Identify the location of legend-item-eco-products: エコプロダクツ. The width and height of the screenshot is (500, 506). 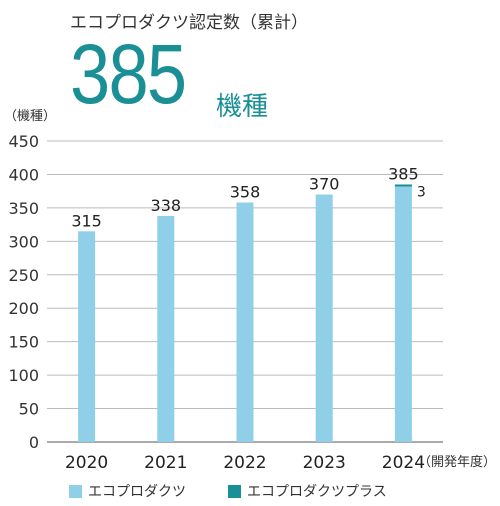
(127, 491).